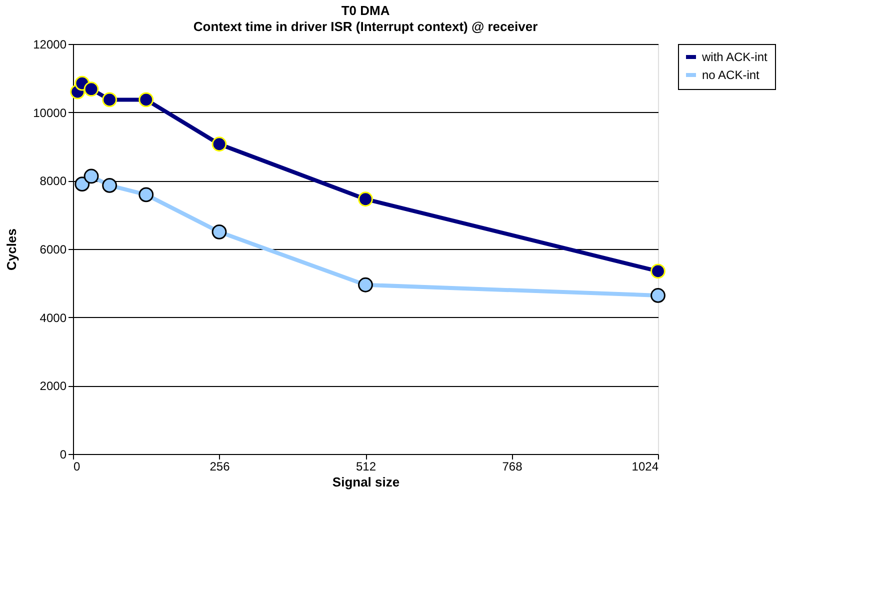 The image size is (886, 616). I want to click on x-tick-label: 768, so click(512, 467).